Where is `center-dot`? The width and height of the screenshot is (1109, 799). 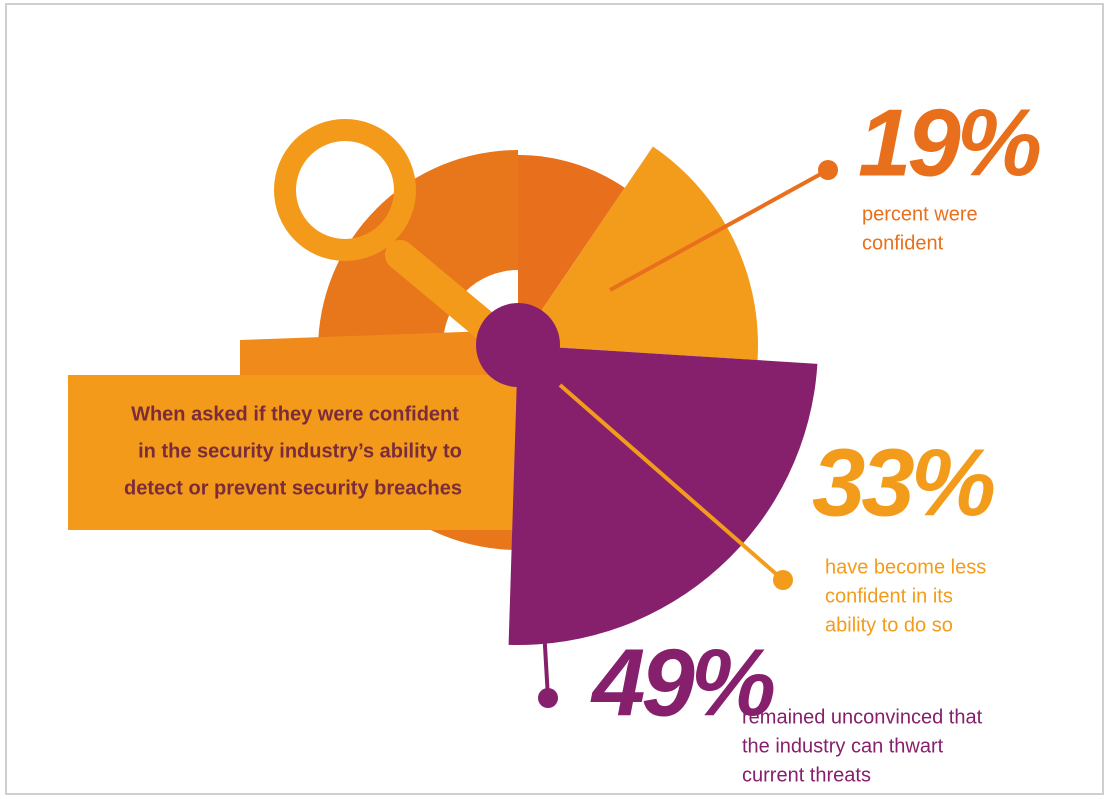
center-dot is located at coordinates (518, 345).